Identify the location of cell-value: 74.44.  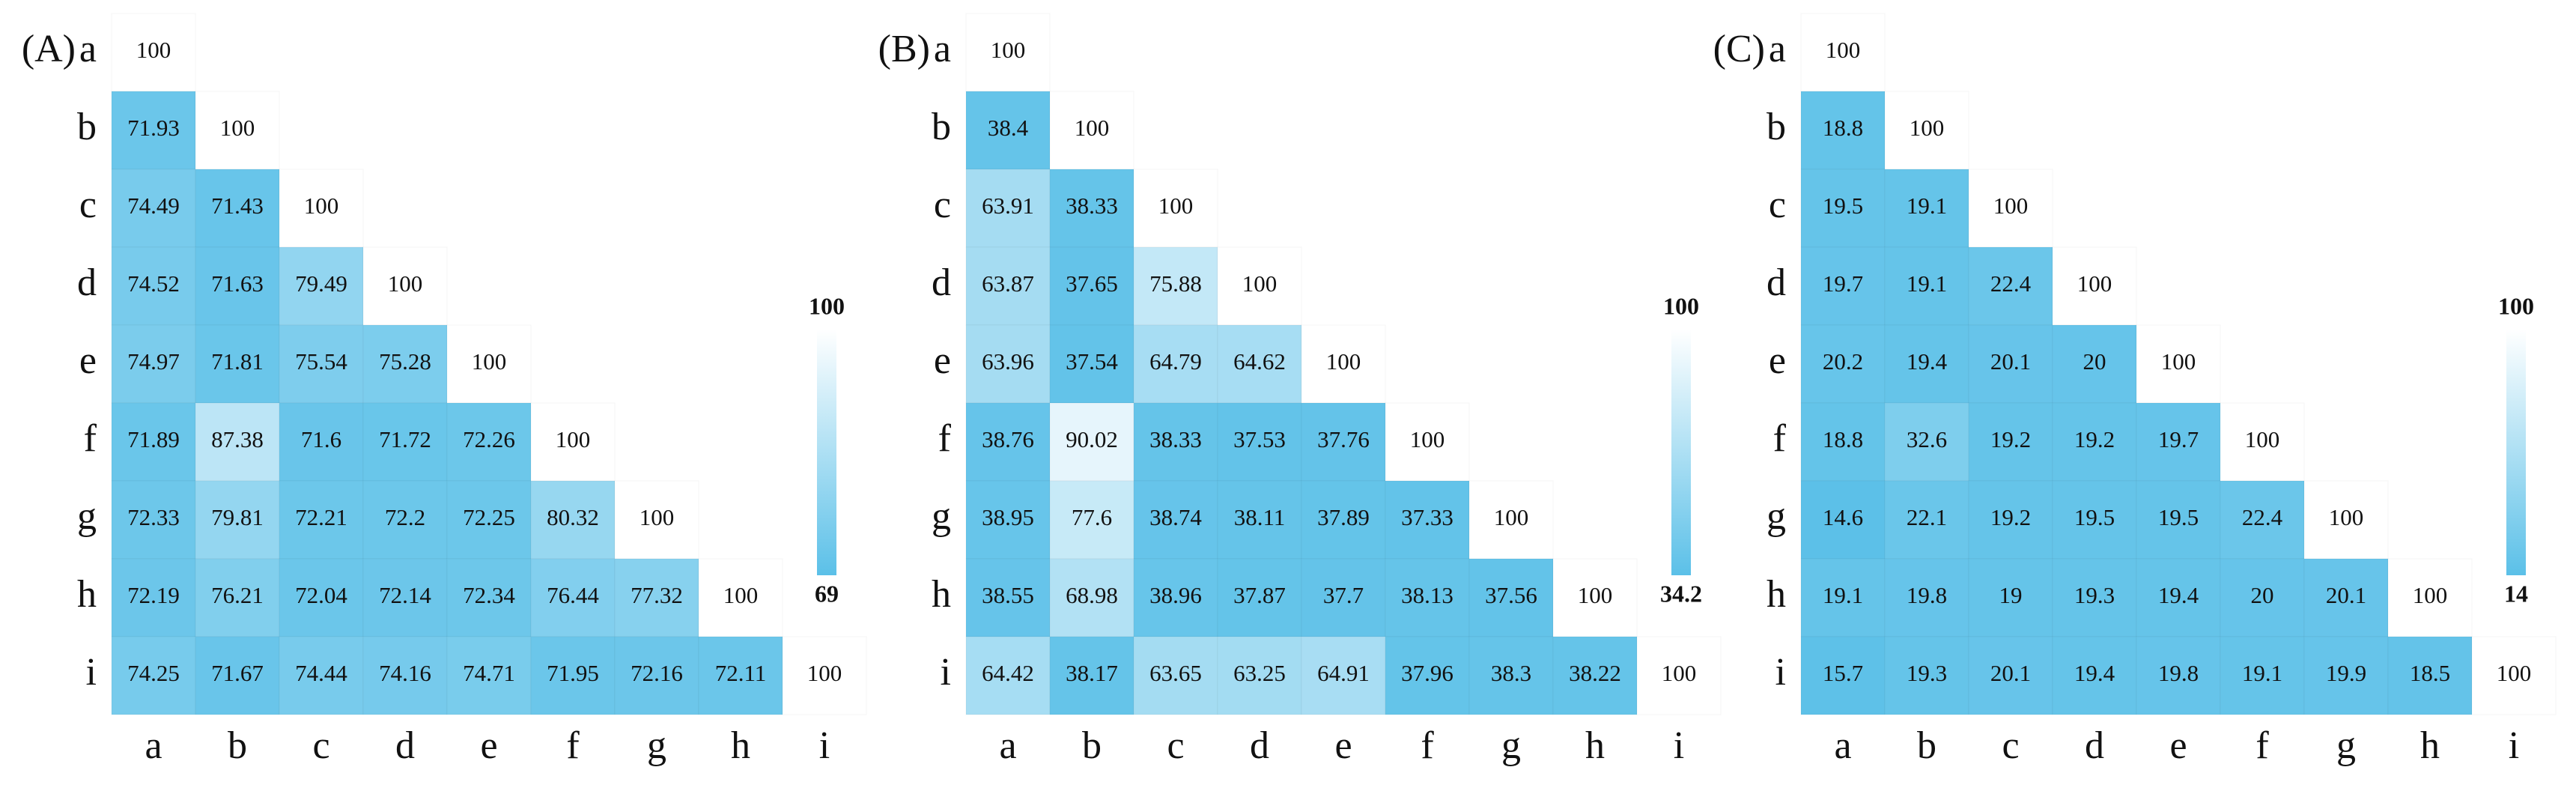
(321, 673).